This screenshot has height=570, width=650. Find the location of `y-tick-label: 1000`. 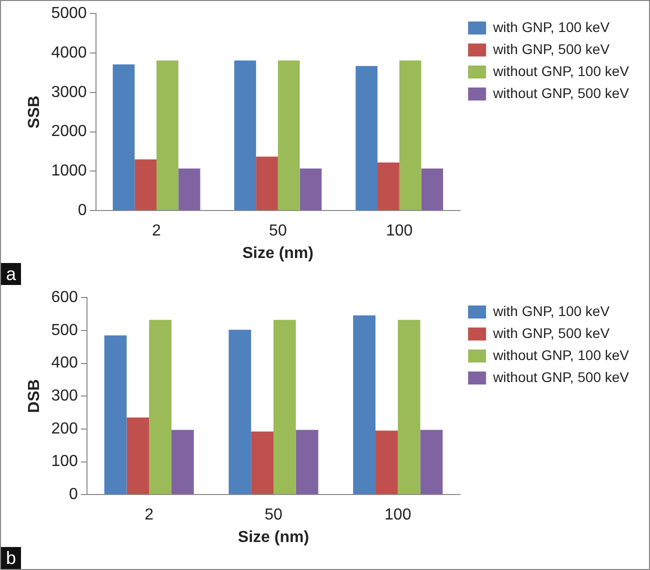

y-tick-label: 1000 is located at coordinates (69, 171).